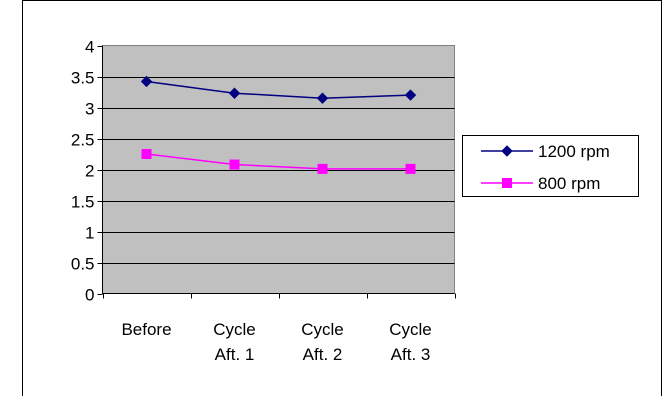  I want to click on x-tick-label-line: Before, so click(146, 329).